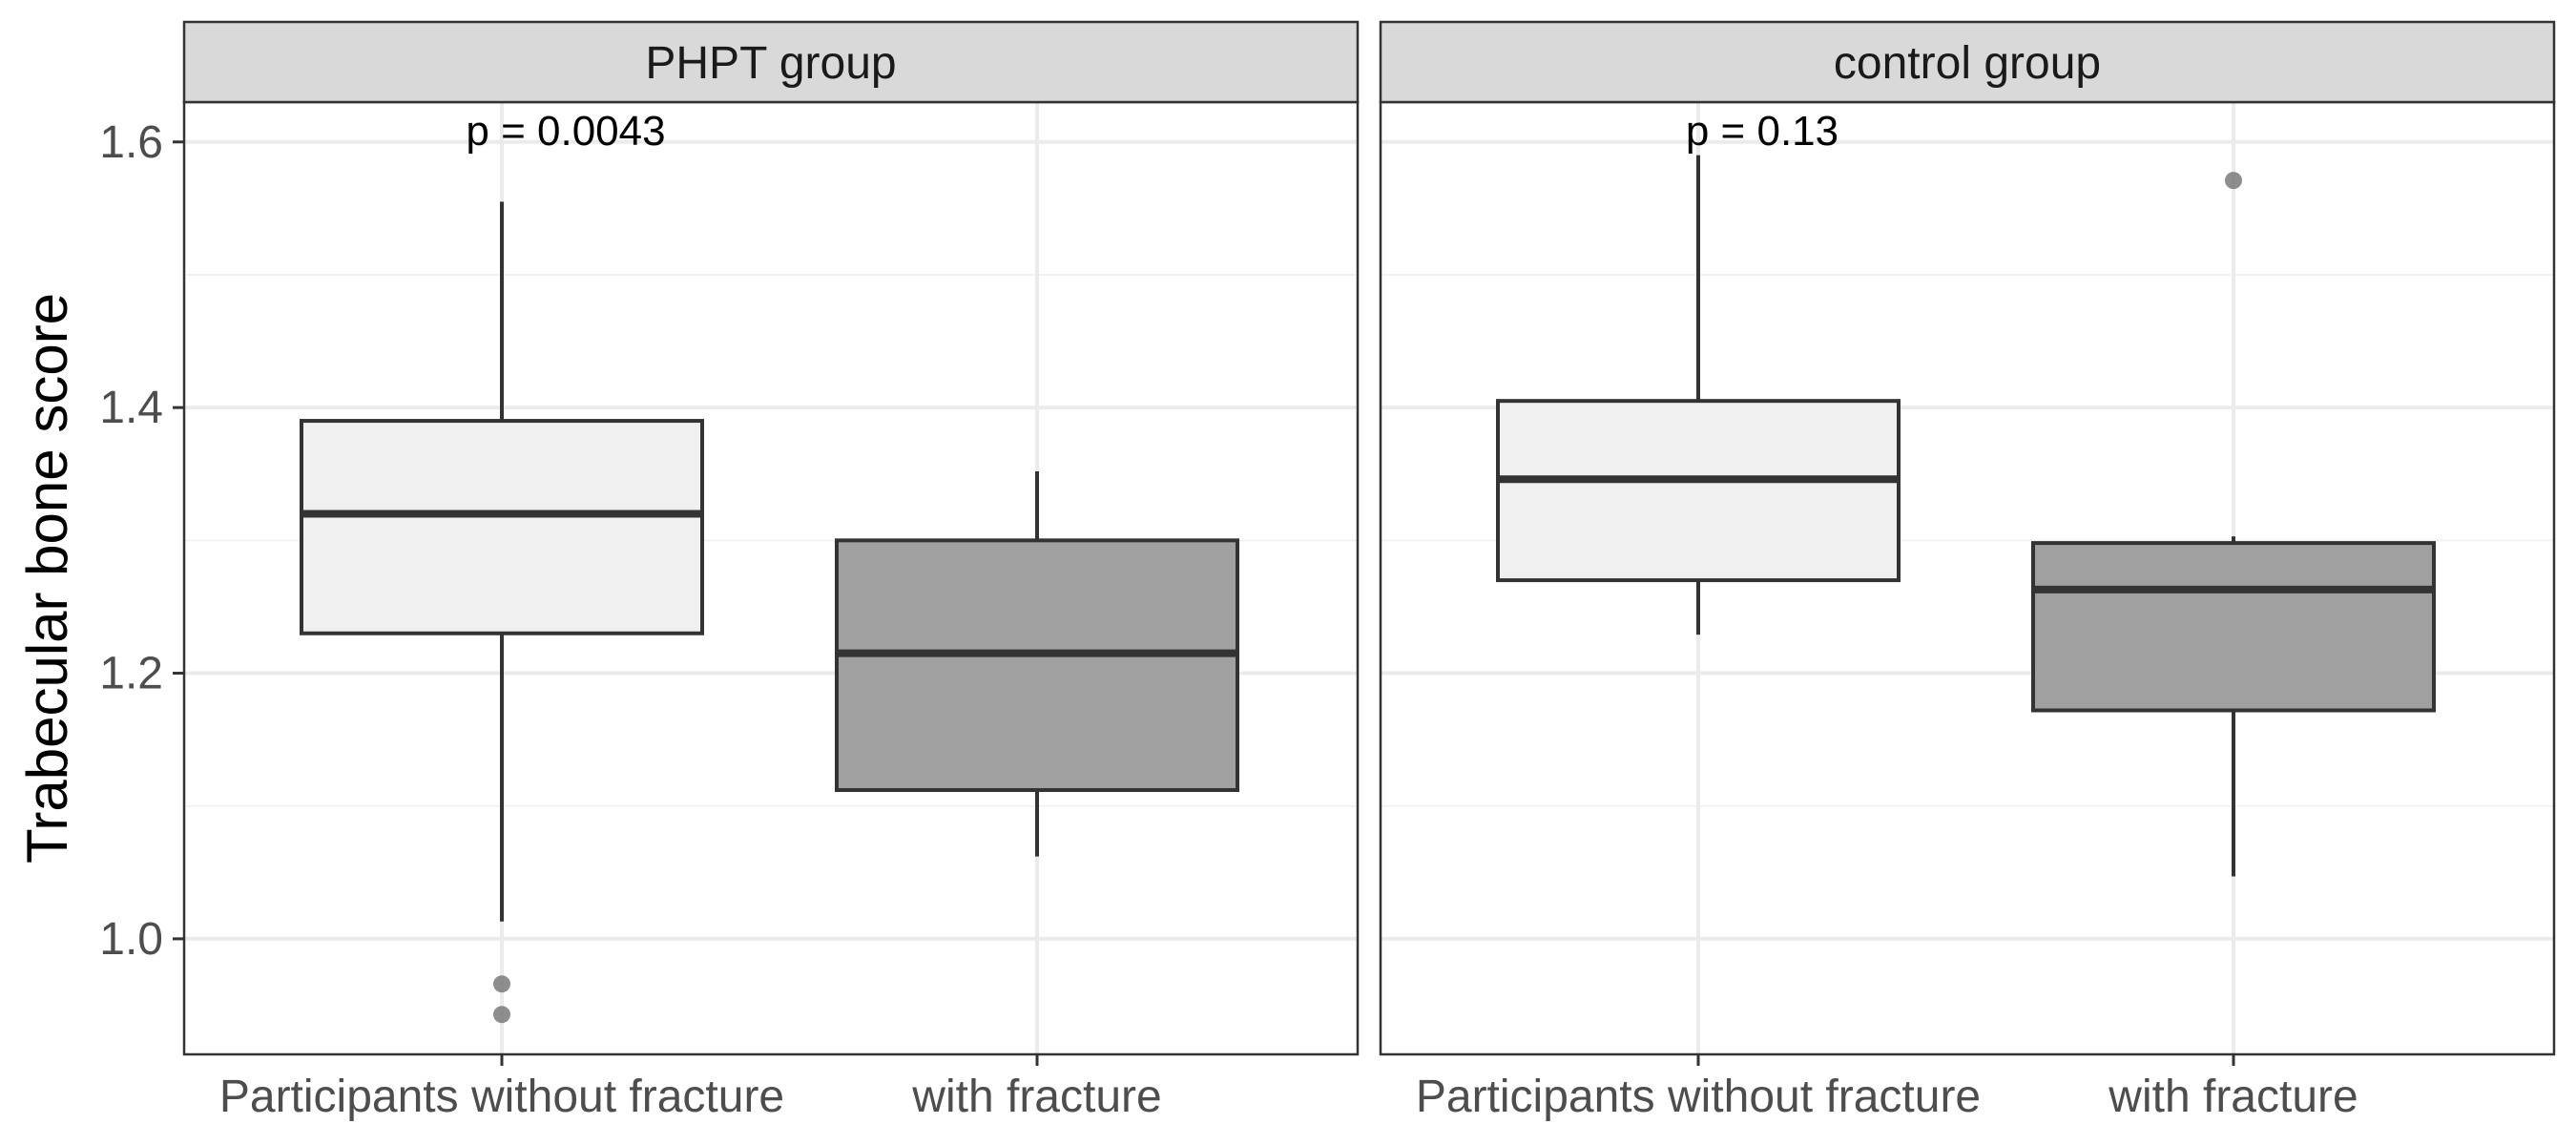  I want to click on y-tick-label: 1.6, so click(131, 142).